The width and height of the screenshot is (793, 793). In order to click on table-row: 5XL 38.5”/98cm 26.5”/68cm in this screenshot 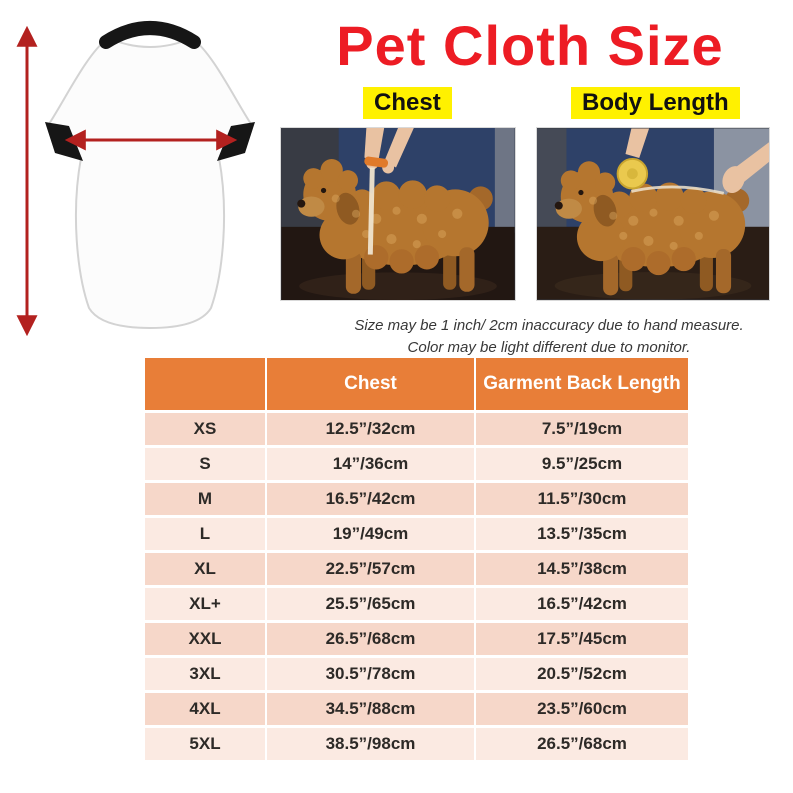, I will do `click(416, 744)`.